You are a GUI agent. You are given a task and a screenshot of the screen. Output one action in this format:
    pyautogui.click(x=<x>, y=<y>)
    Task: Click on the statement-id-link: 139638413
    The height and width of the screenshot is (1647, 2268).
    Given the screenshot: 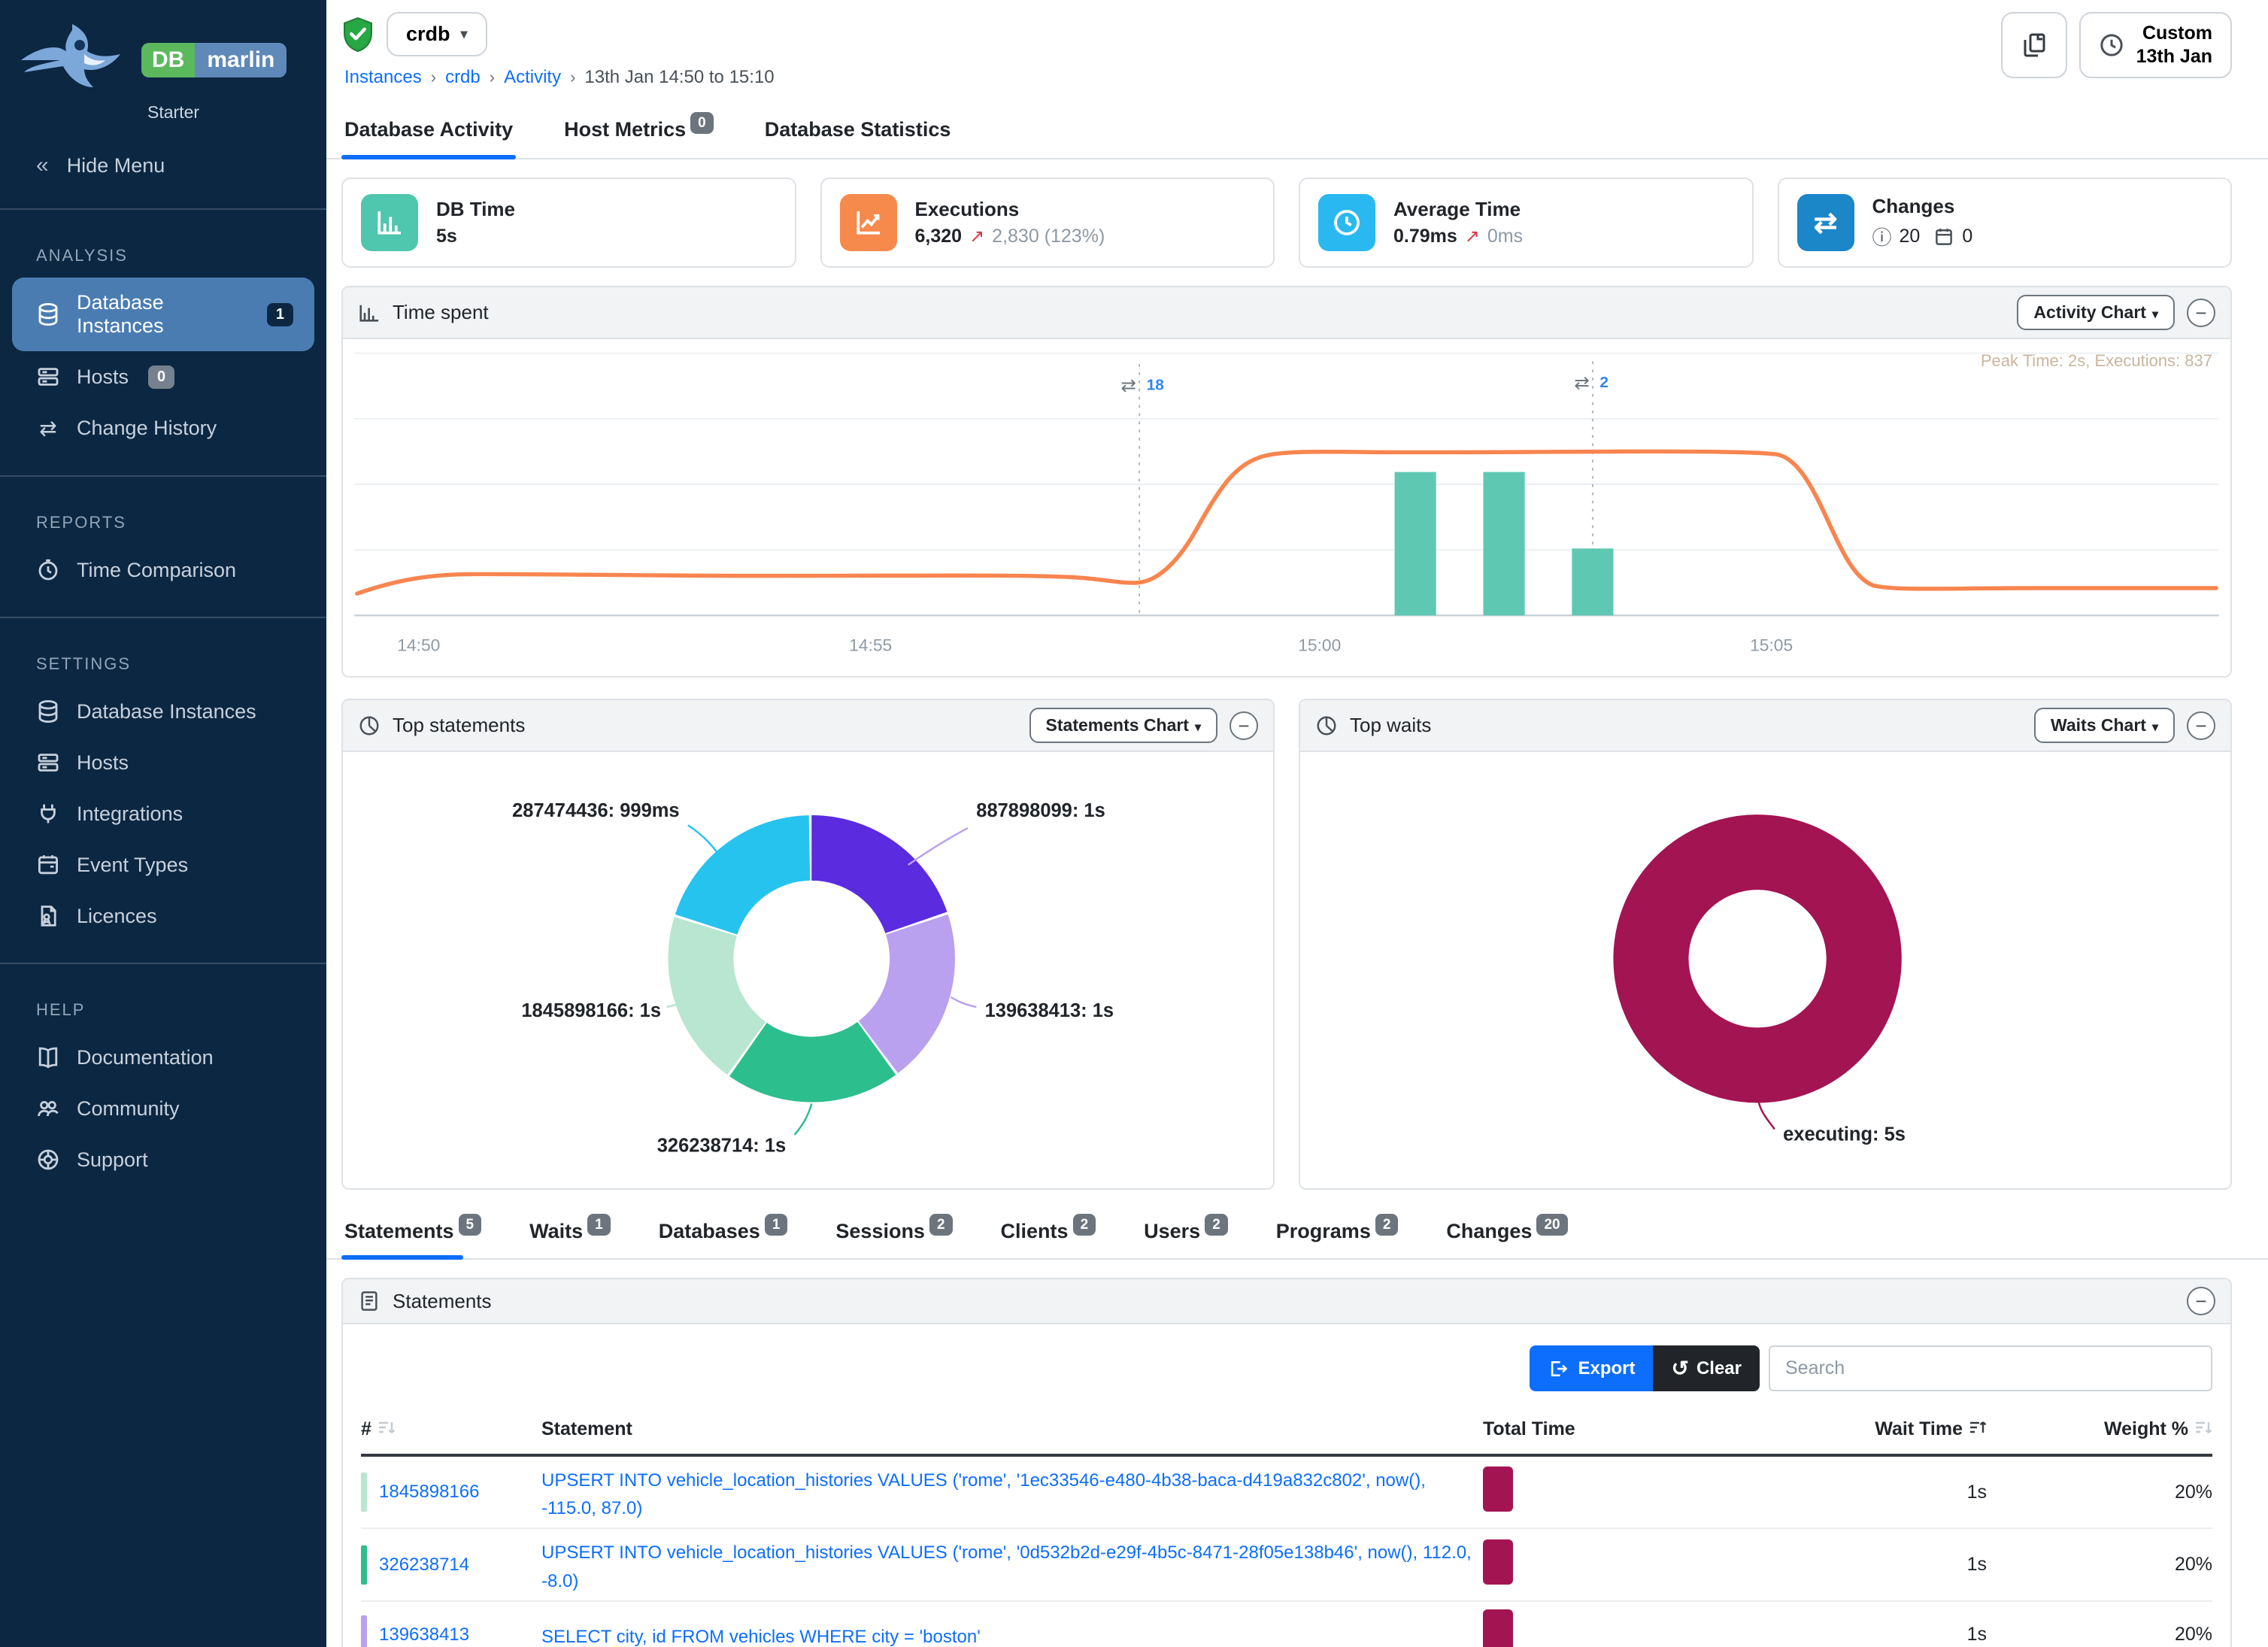 What is the action you would take?
    pyautogui.click(x=424, y=1634)
    